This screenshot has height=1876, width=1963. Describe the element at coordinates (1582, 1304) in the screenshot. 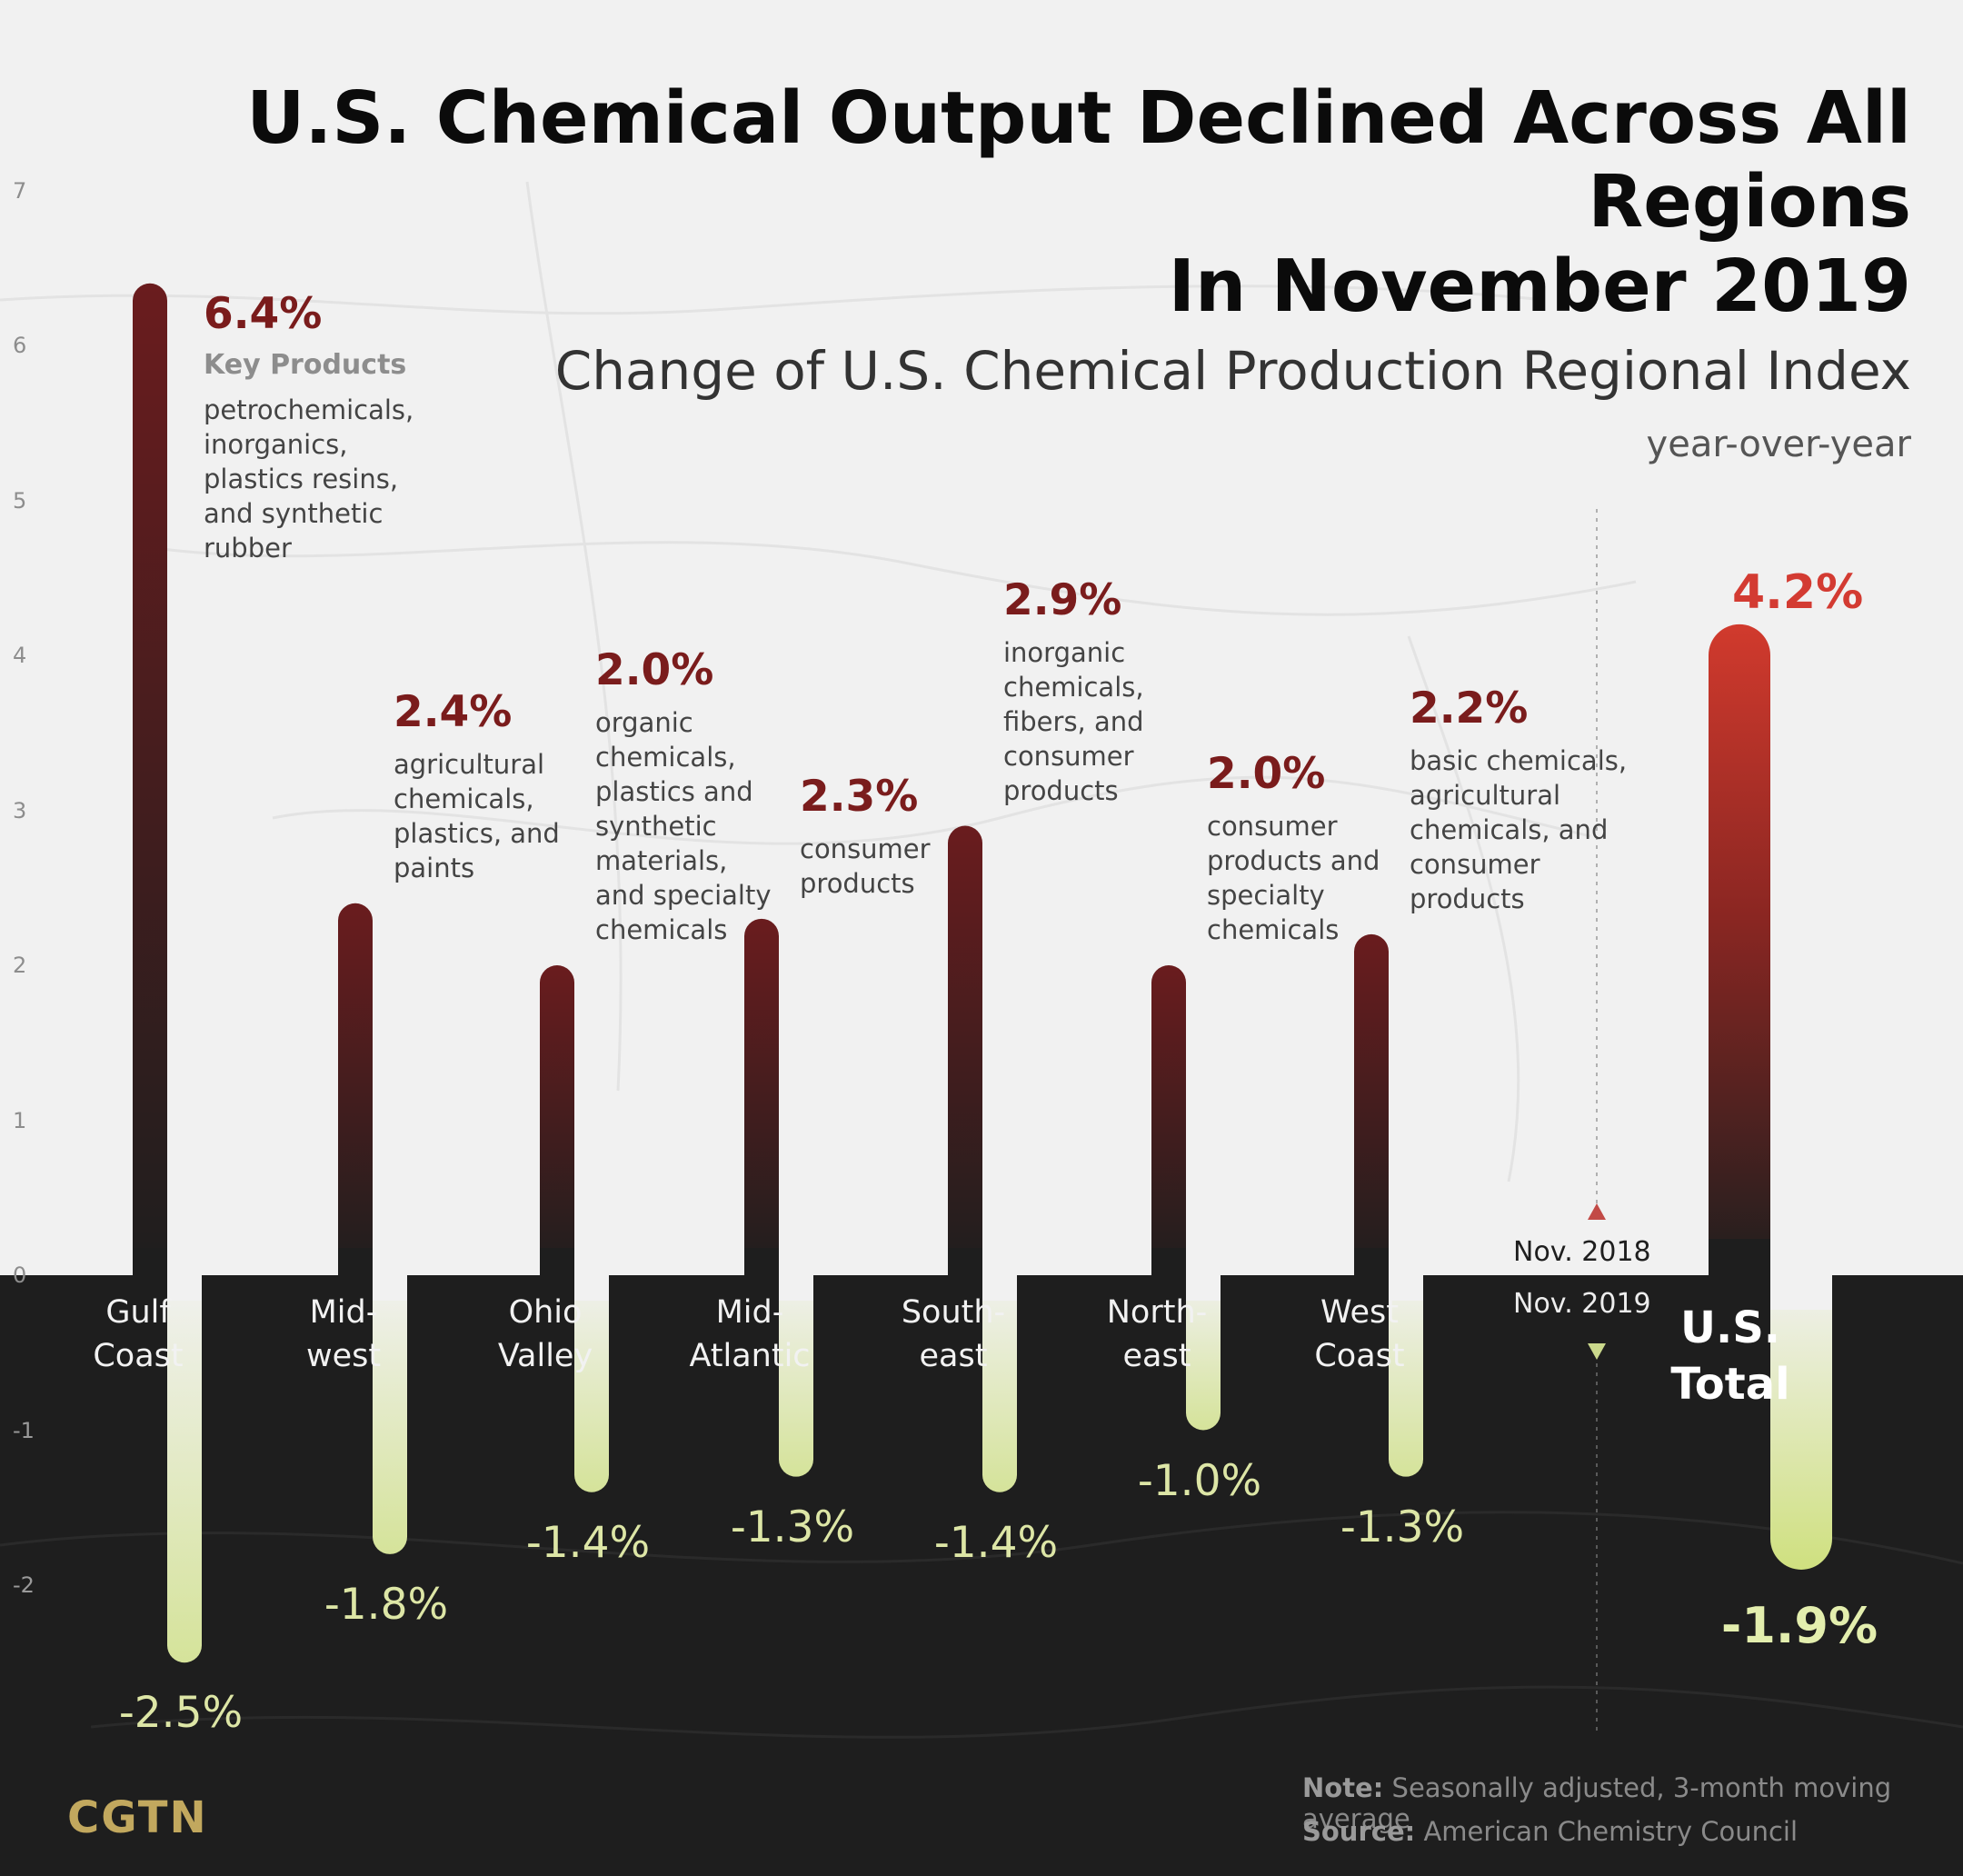

I see `legend-nov-2019: Nov. 2019` at that location.